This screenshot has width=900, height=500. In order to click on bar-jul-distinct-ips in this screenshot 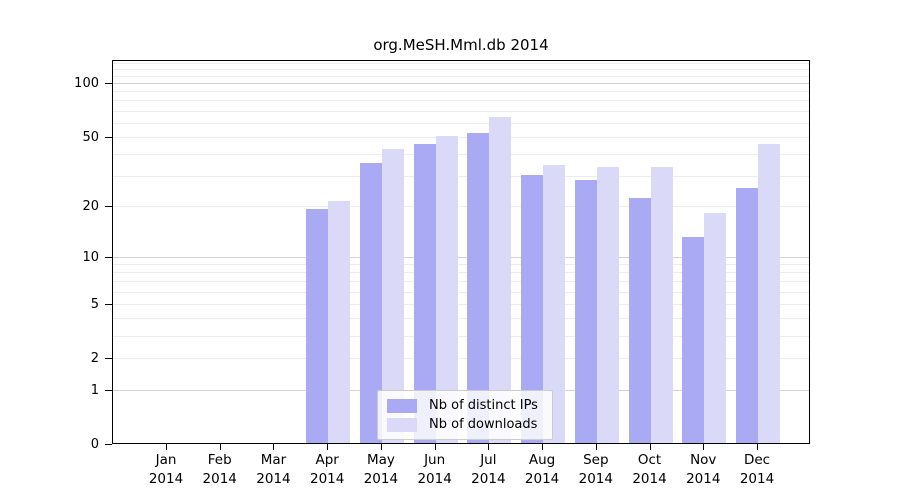, I will do `click(478, 287)`.